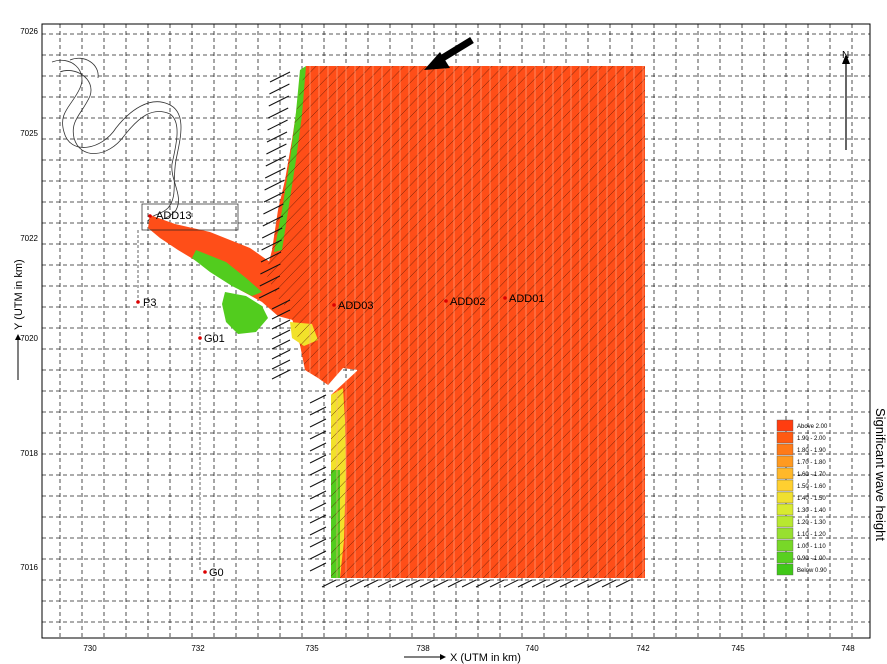 The width and height of the screenshot is (887, 664). What do you see at coordinates (845, 55) in the screenshot?
I see `north-label: N` at bounding box center [845, 55].